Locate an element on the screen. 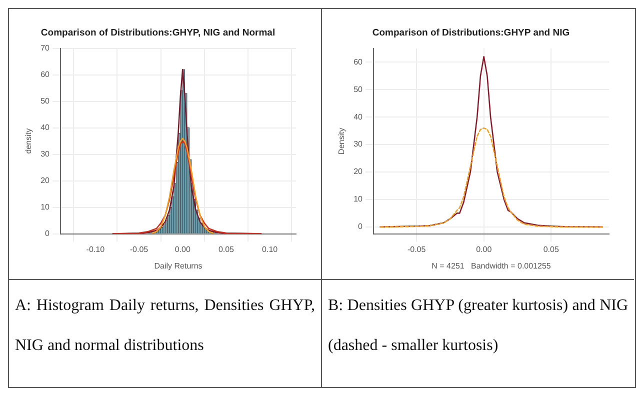 The height and width of the screenshot is (396, 637). text: B: Densities GHYP (greater kurtosis) and NIG (dashed - smaller kurtosis) is located at coordinates (478, 325).